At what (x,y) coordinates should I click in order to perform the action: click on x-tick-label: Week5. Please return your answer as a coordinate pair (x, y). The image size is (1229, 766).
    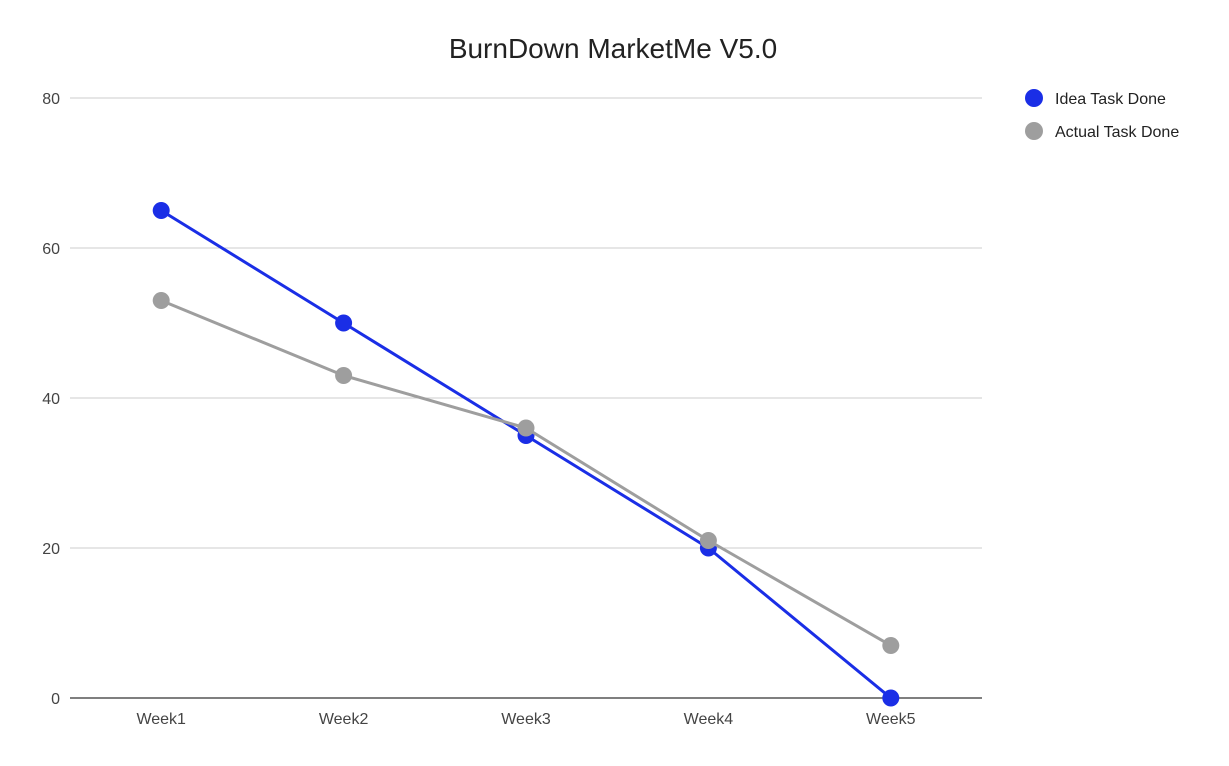
    Looking at the image, I should click on (891, 719).